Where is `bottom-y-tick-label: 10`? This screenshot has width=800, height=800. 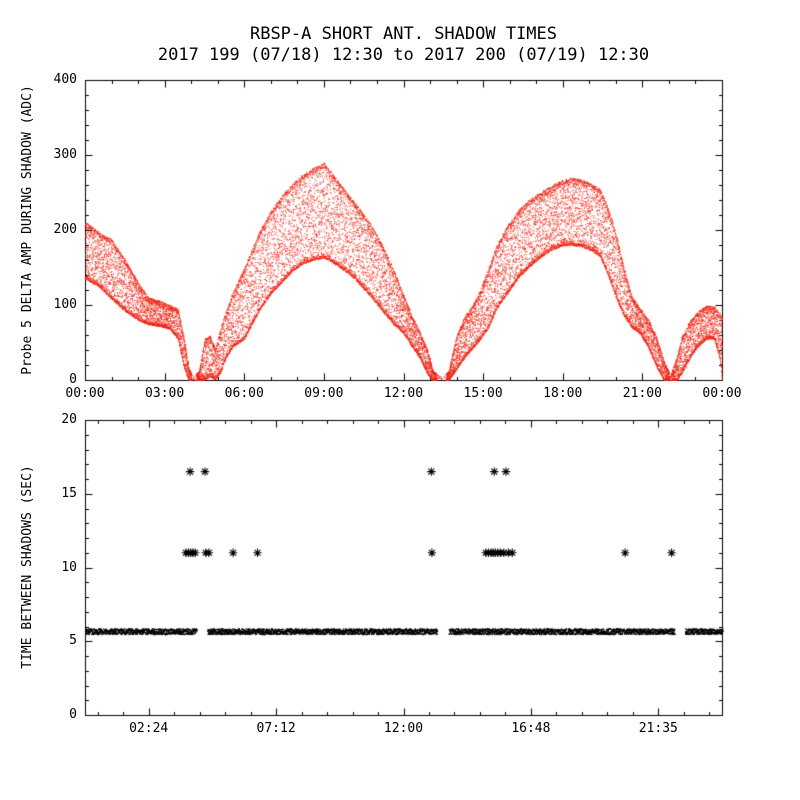 bottom-y-tick-label: 10 is located at coordinates (69, 567).